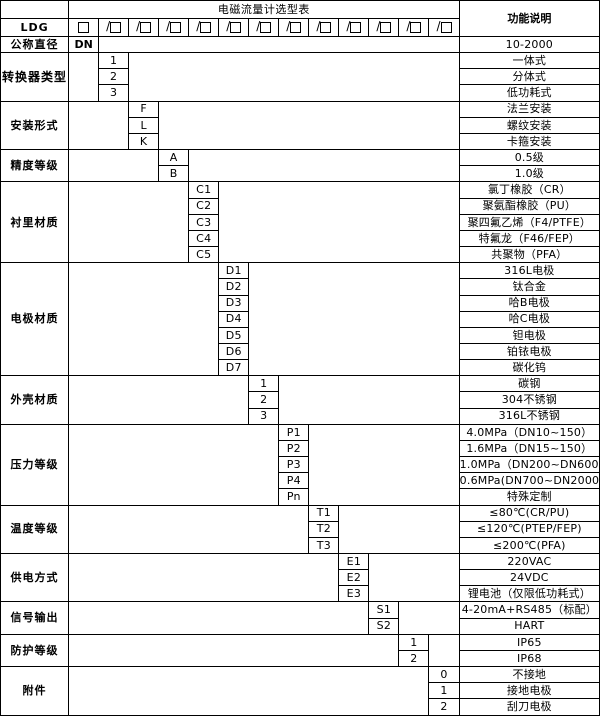 This screenshot has height=716, width=600. I want to click on code-box-7: /, so click(294, 27).